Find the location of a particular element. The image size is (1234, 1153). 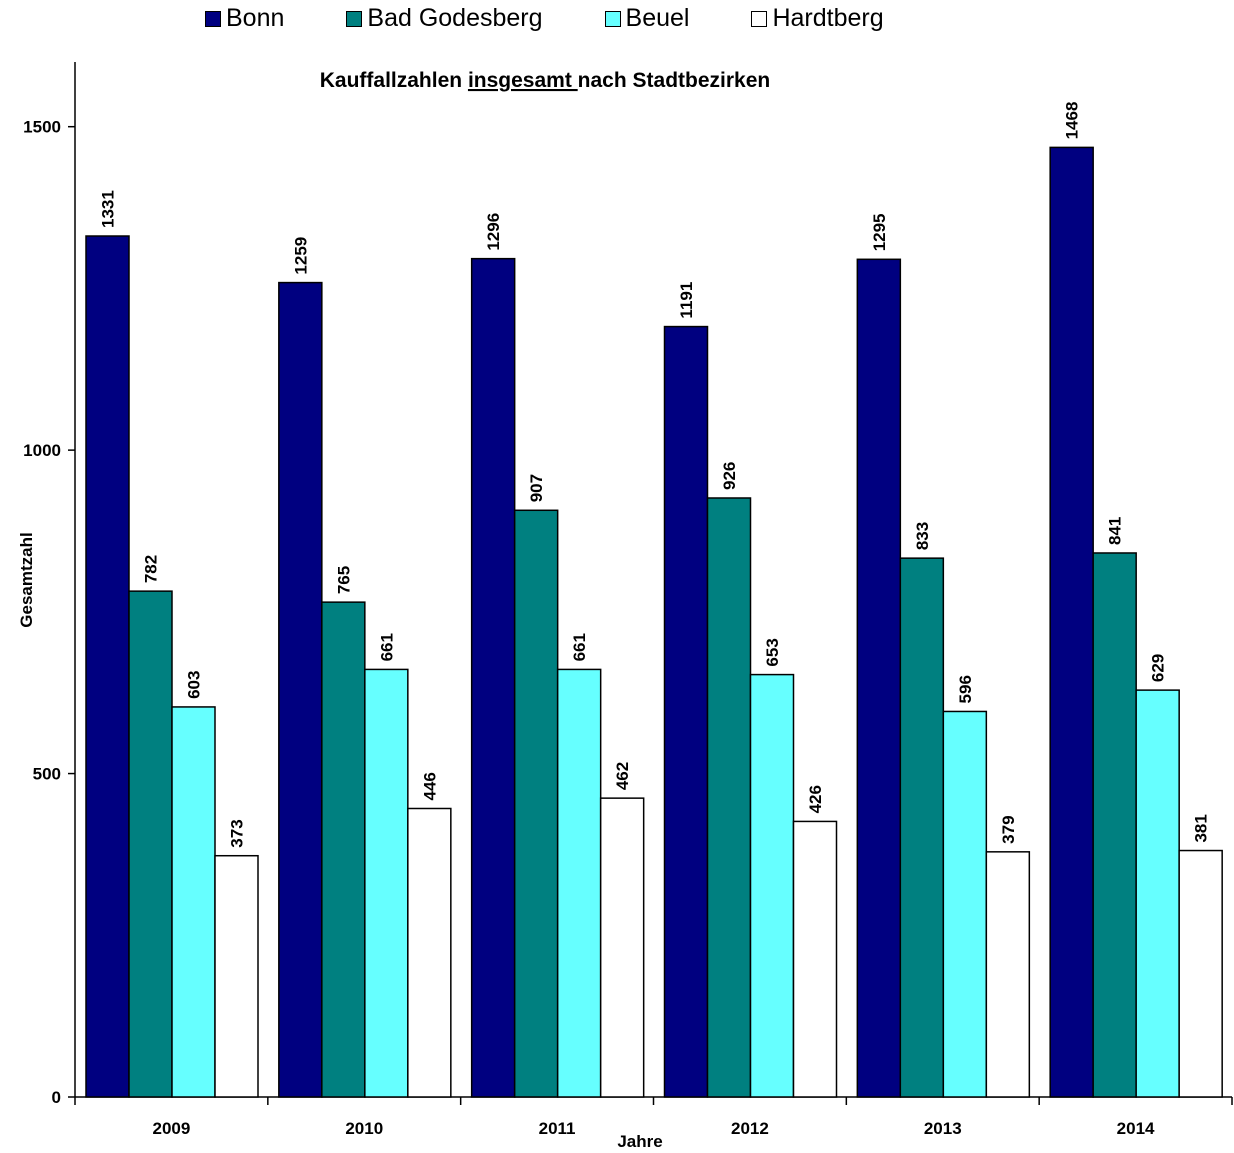

data-label: 1191 is located at coordinates (686, 300).